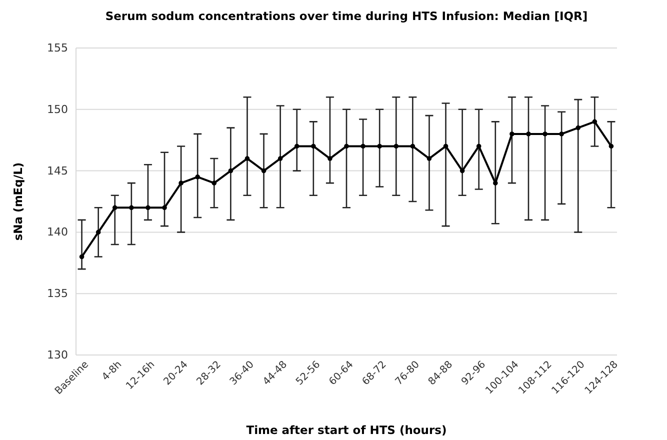 Image resolution: width=667 pixels, height=440 pixels. What do you see at coordinates (346, 16) in the screenshot?
I see `chart-title: Serum sodum concentrations over time during HTS Infusion: Median [IQR]` at bounding box center [346, 16].